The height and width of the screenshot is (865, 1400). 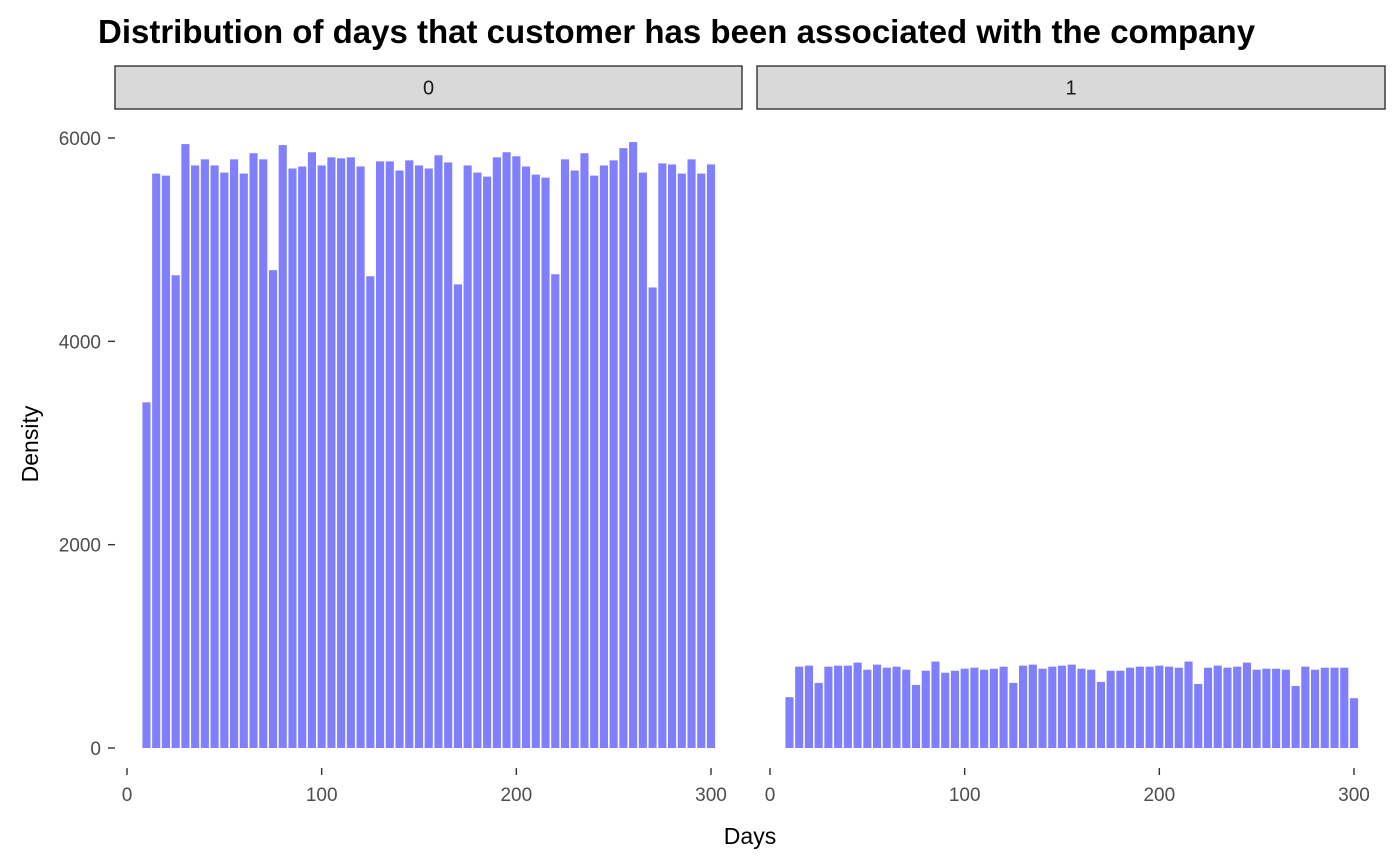 What do you see at coordinates (516, 795) in the screenshot?
I see `x-tick-label: 200` at bounding box center [516, 795].